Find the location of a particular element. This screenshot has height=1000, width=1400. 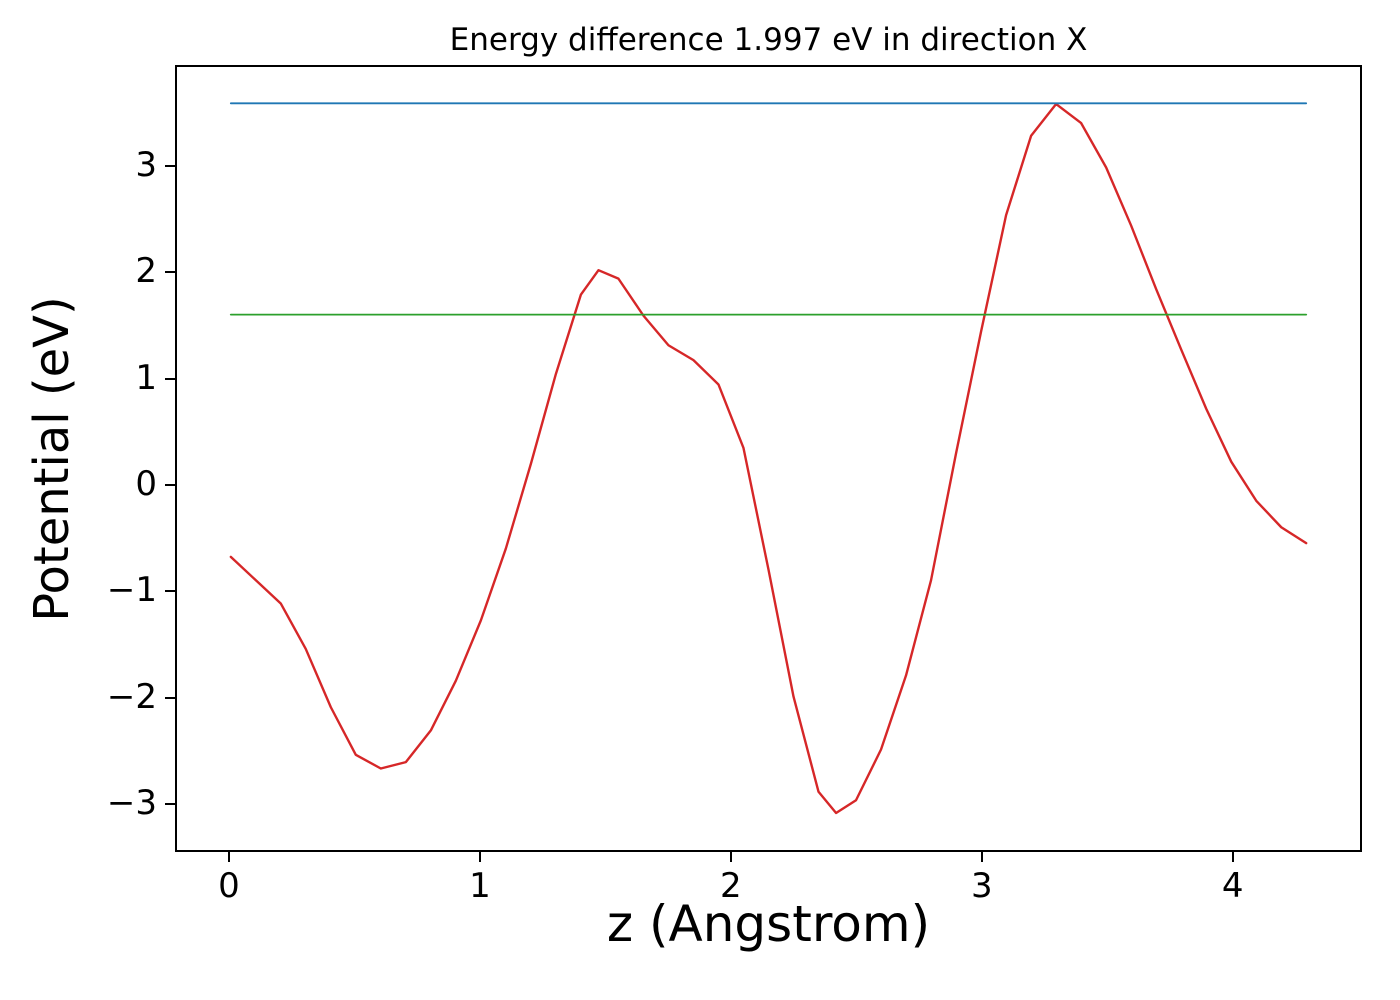

x-axis-label: z (Angstrom) is located at coordinates (768, 924).